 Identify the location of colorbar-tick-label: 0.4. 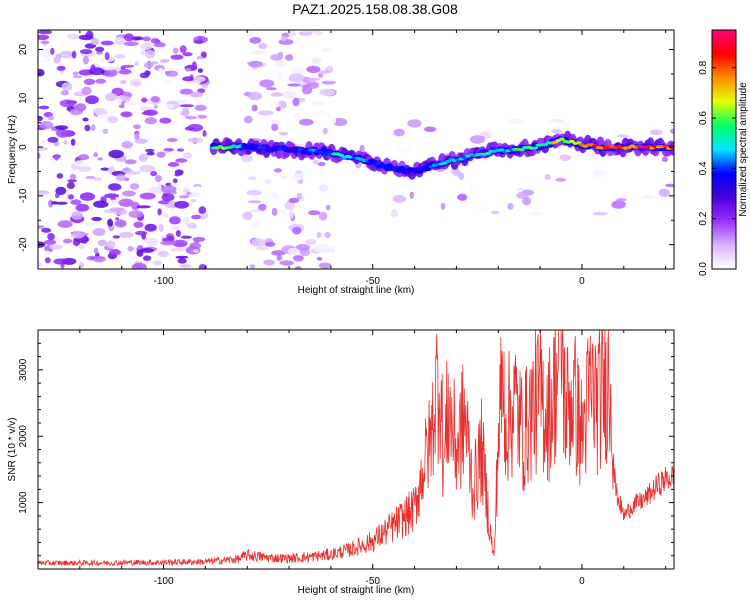
(703, 168).